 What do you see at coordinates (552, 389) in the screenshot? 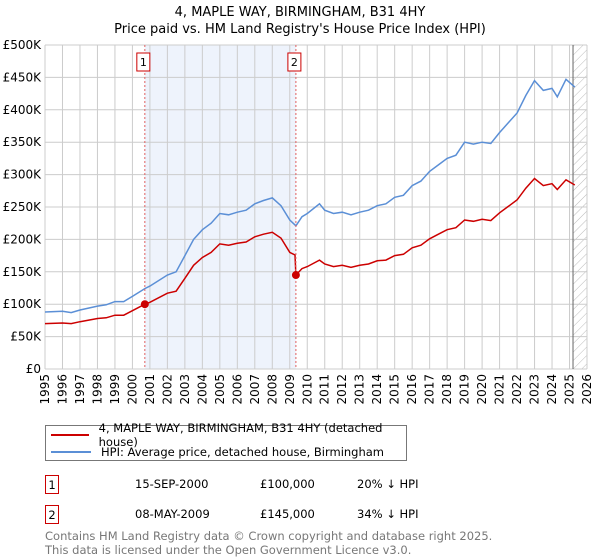
I see `x-tick-label: 2024` at bounding box center [552, 389].